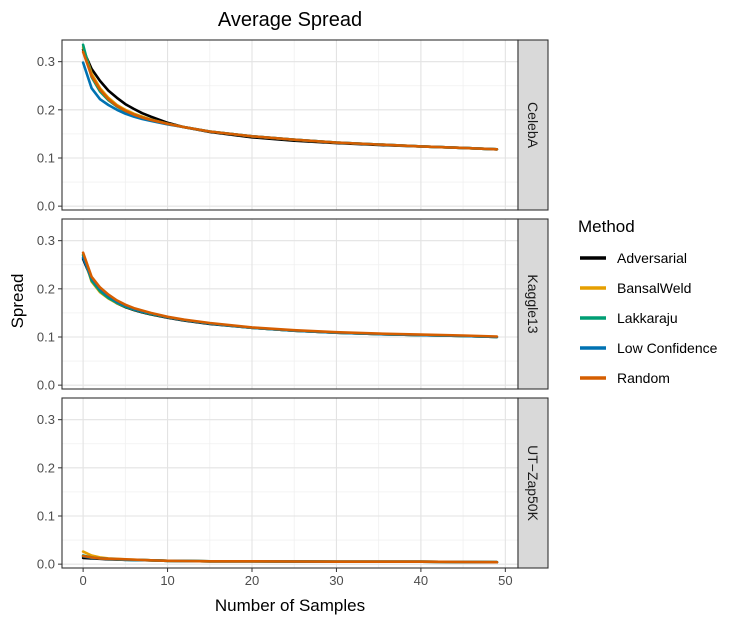 This screenshot has height=623, width=747. What do you see at coordinates (252, 580) in the screenshot?
I see `x-tick-label: 20` at bounding box center [252, 580].